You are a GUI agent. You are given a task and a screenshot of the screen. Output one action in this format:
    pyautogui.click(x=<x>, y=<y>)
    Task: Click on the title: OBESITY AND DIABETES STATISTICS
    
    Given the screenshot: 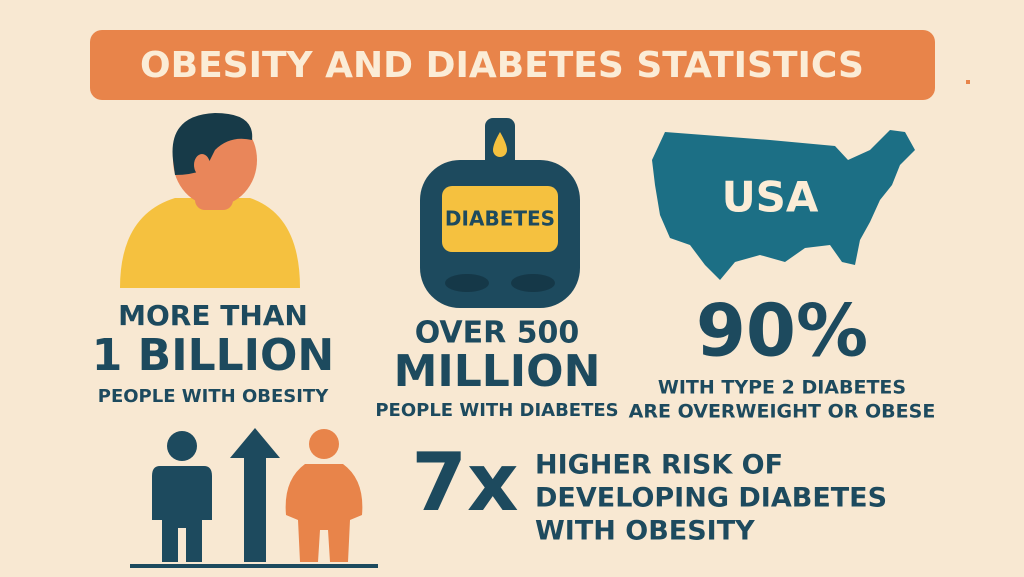 What is the action you would take?
    pyautogui.click(x=502, y=65)
    